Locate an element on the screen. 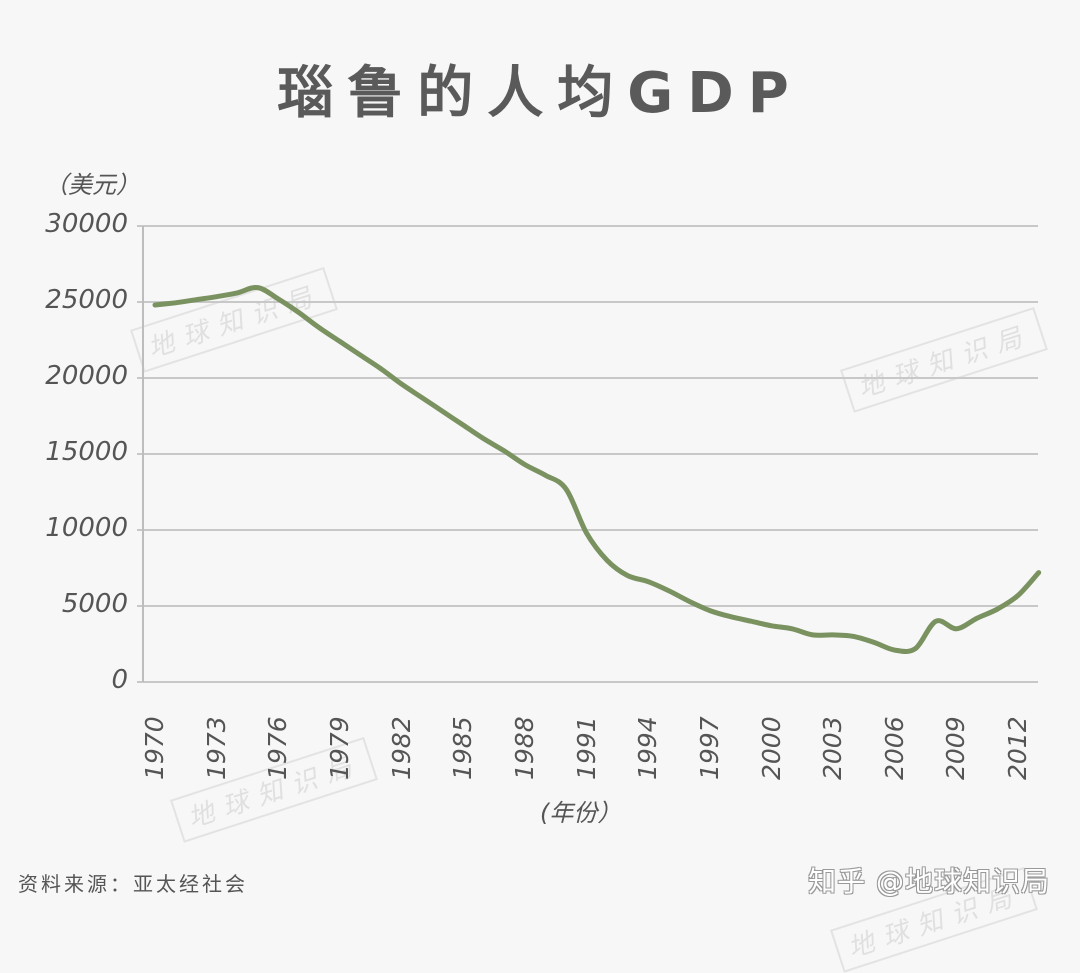  x-tick-label: 1994 is located at coordinates (648, 748).